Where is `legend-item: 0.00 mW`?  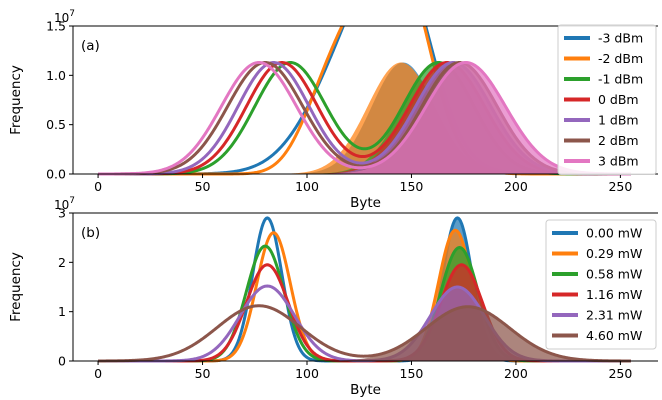
legend-item: 0.00 mW is located at coordinates (597, 233).